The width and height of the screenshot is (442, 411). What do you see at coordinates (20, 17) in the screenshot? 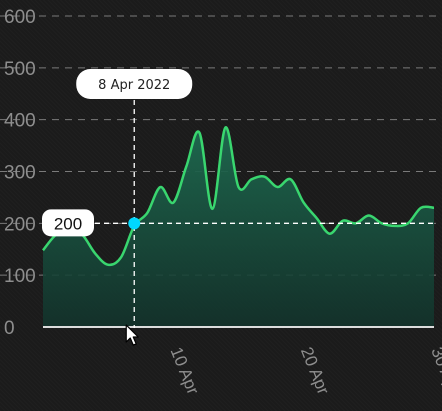
I see `y-tick-label: 600` at bounding box center [20, 17].